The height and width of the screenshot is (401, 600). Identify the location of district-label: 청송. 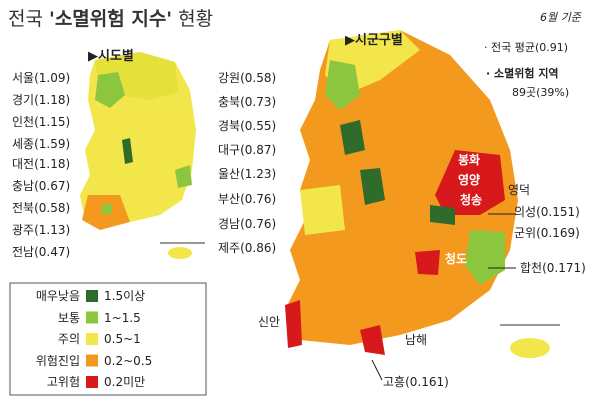
(471, 200).